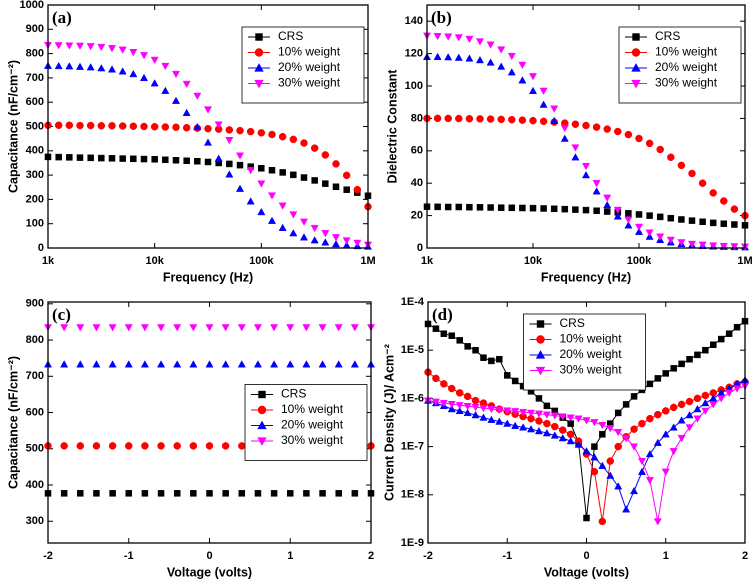 The height and width of the screenshot is (581, 752). What do you see at coordinates (414, 54) in the screenshot?
I see `y-tick-label: 120` at bounding box center [414, 54].